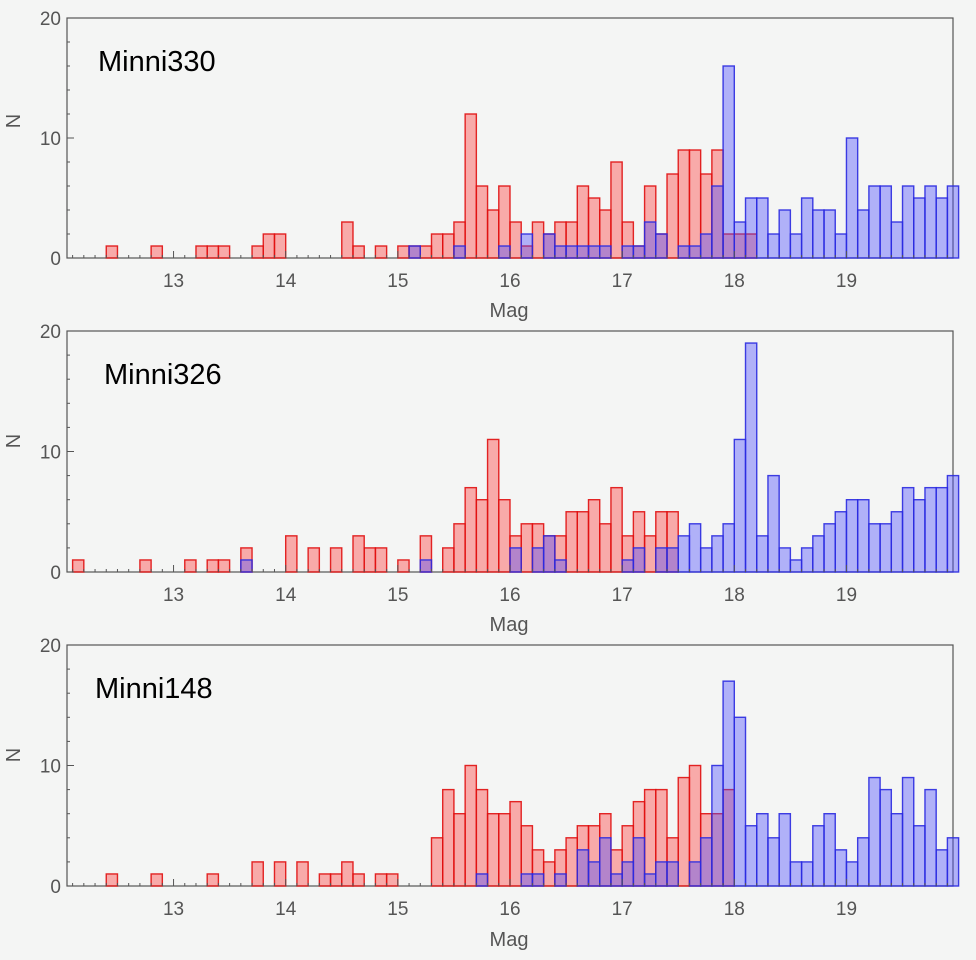  Describe the element at coordinates (846, 595) in the screenshot. I see `x-tick-label: 19` at that location.